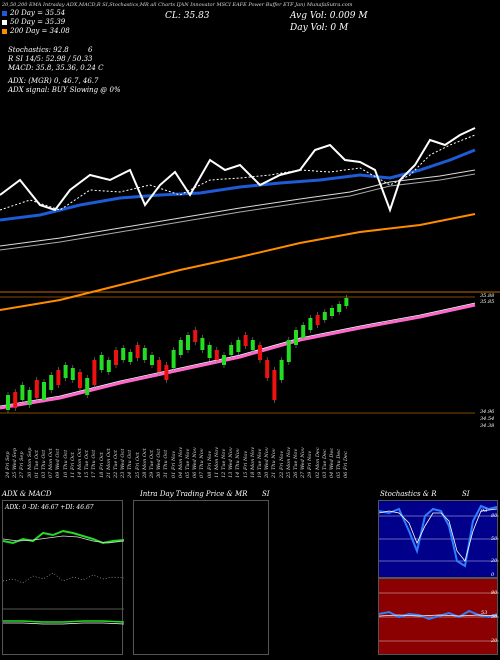 The height and width of the screenshot is (660, 500). Describe the element at coordinates (166, 463) in the screenshot. I see `date-label: 31 Thu Oct` at that location.